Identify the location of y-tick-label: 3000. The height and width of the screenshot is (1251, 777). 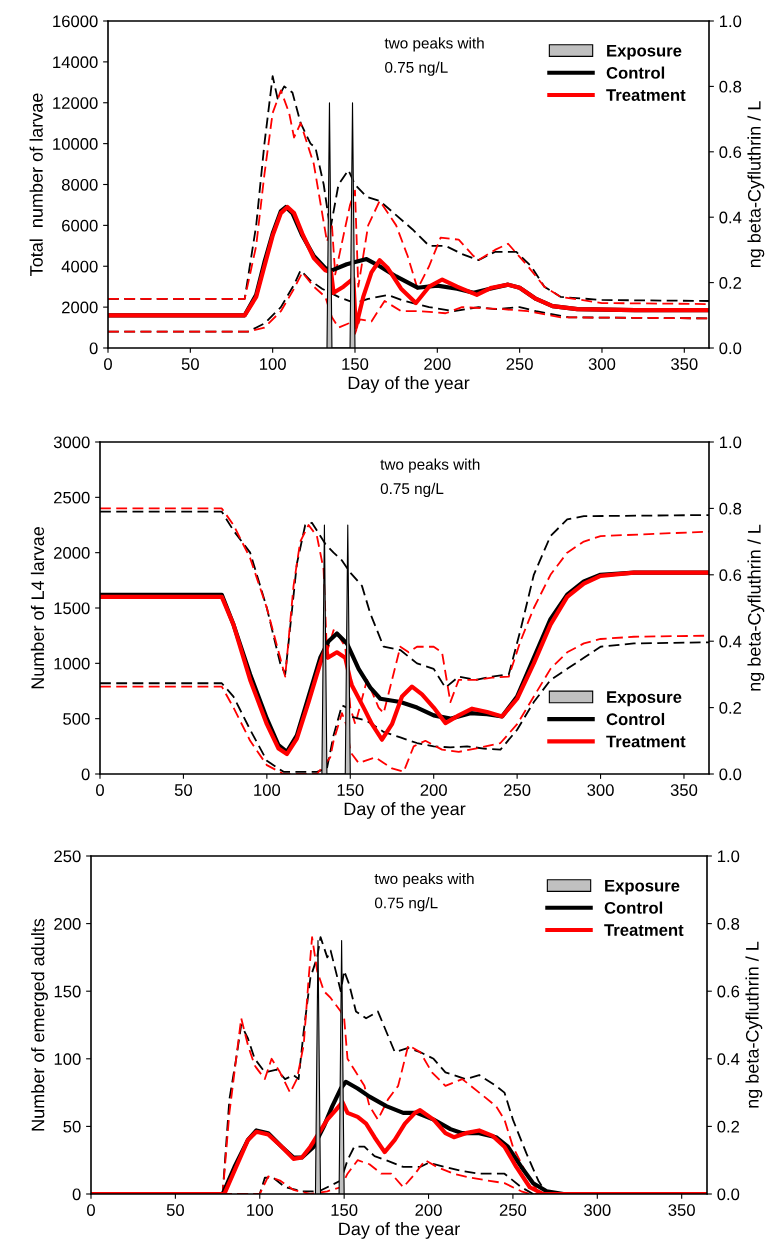
(71, 442).